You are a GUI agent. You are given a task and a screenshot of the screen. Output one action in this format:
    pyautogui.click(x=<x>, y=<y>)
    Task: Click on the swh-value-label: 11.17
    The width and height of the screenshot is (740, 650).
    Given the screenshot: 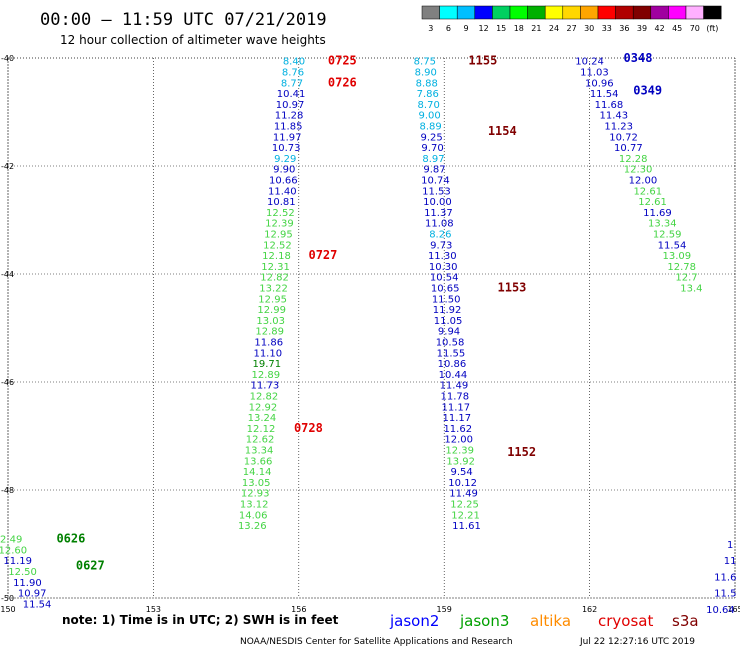 What is the action you would take?
    pyautogui.click(x=456, y=418)
    